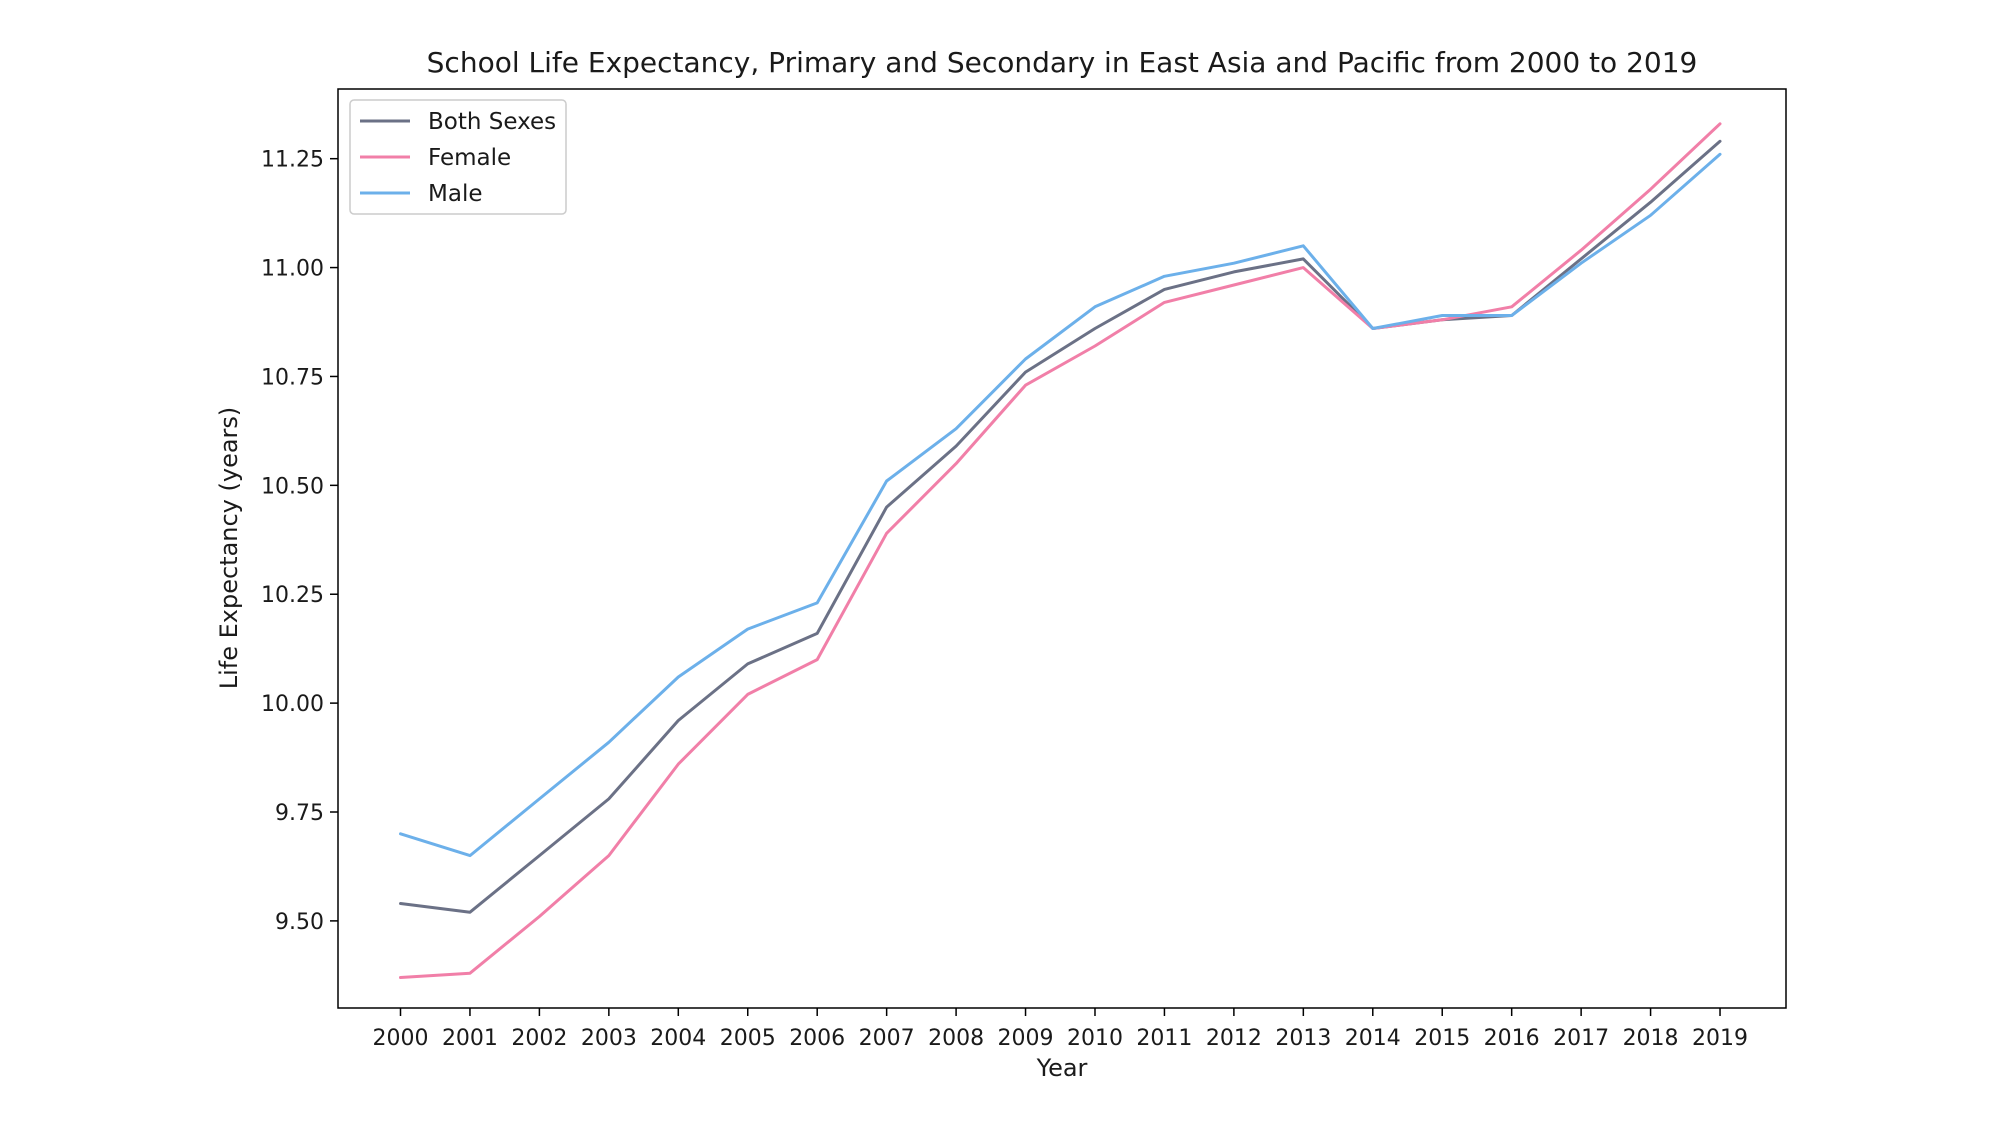 The image size is (2000, 1129). Describe the element at coordinates (401, 1038) in the screenshot. I see `x-tick-label: 2000` at that location.